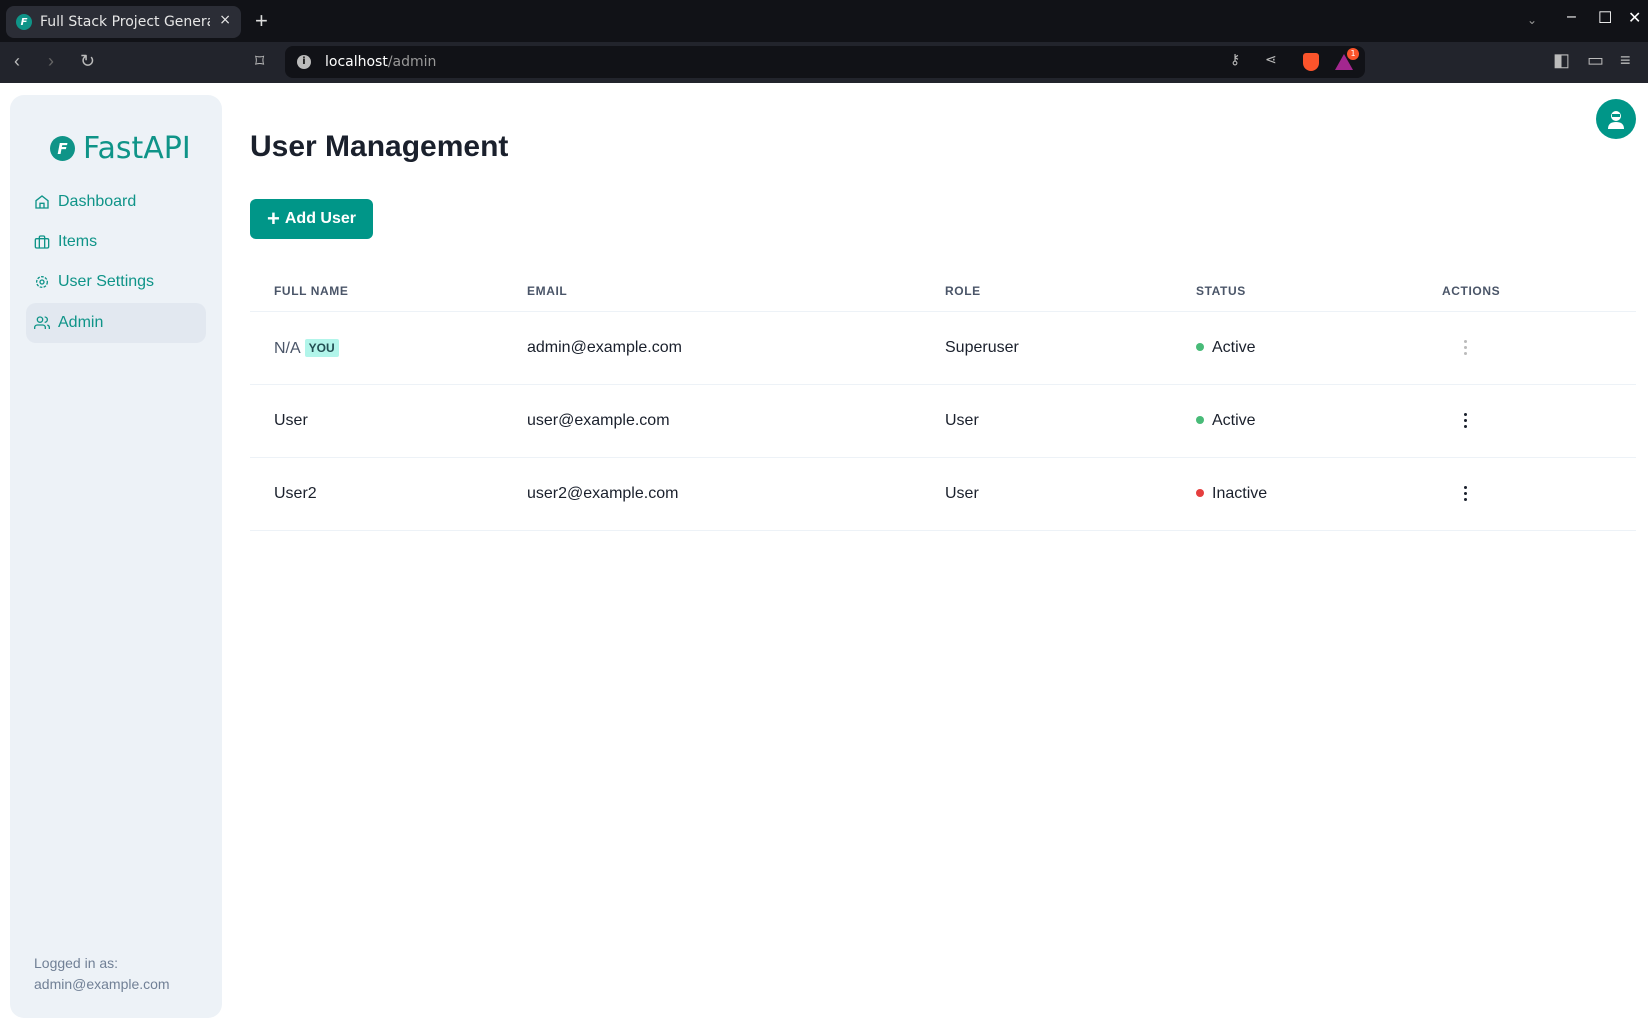 This screenshot has height=1025, width=1648. Describe the element at coordinates (137, 148) in the screenshot. I see `logo-text: FastAPI` at that location.